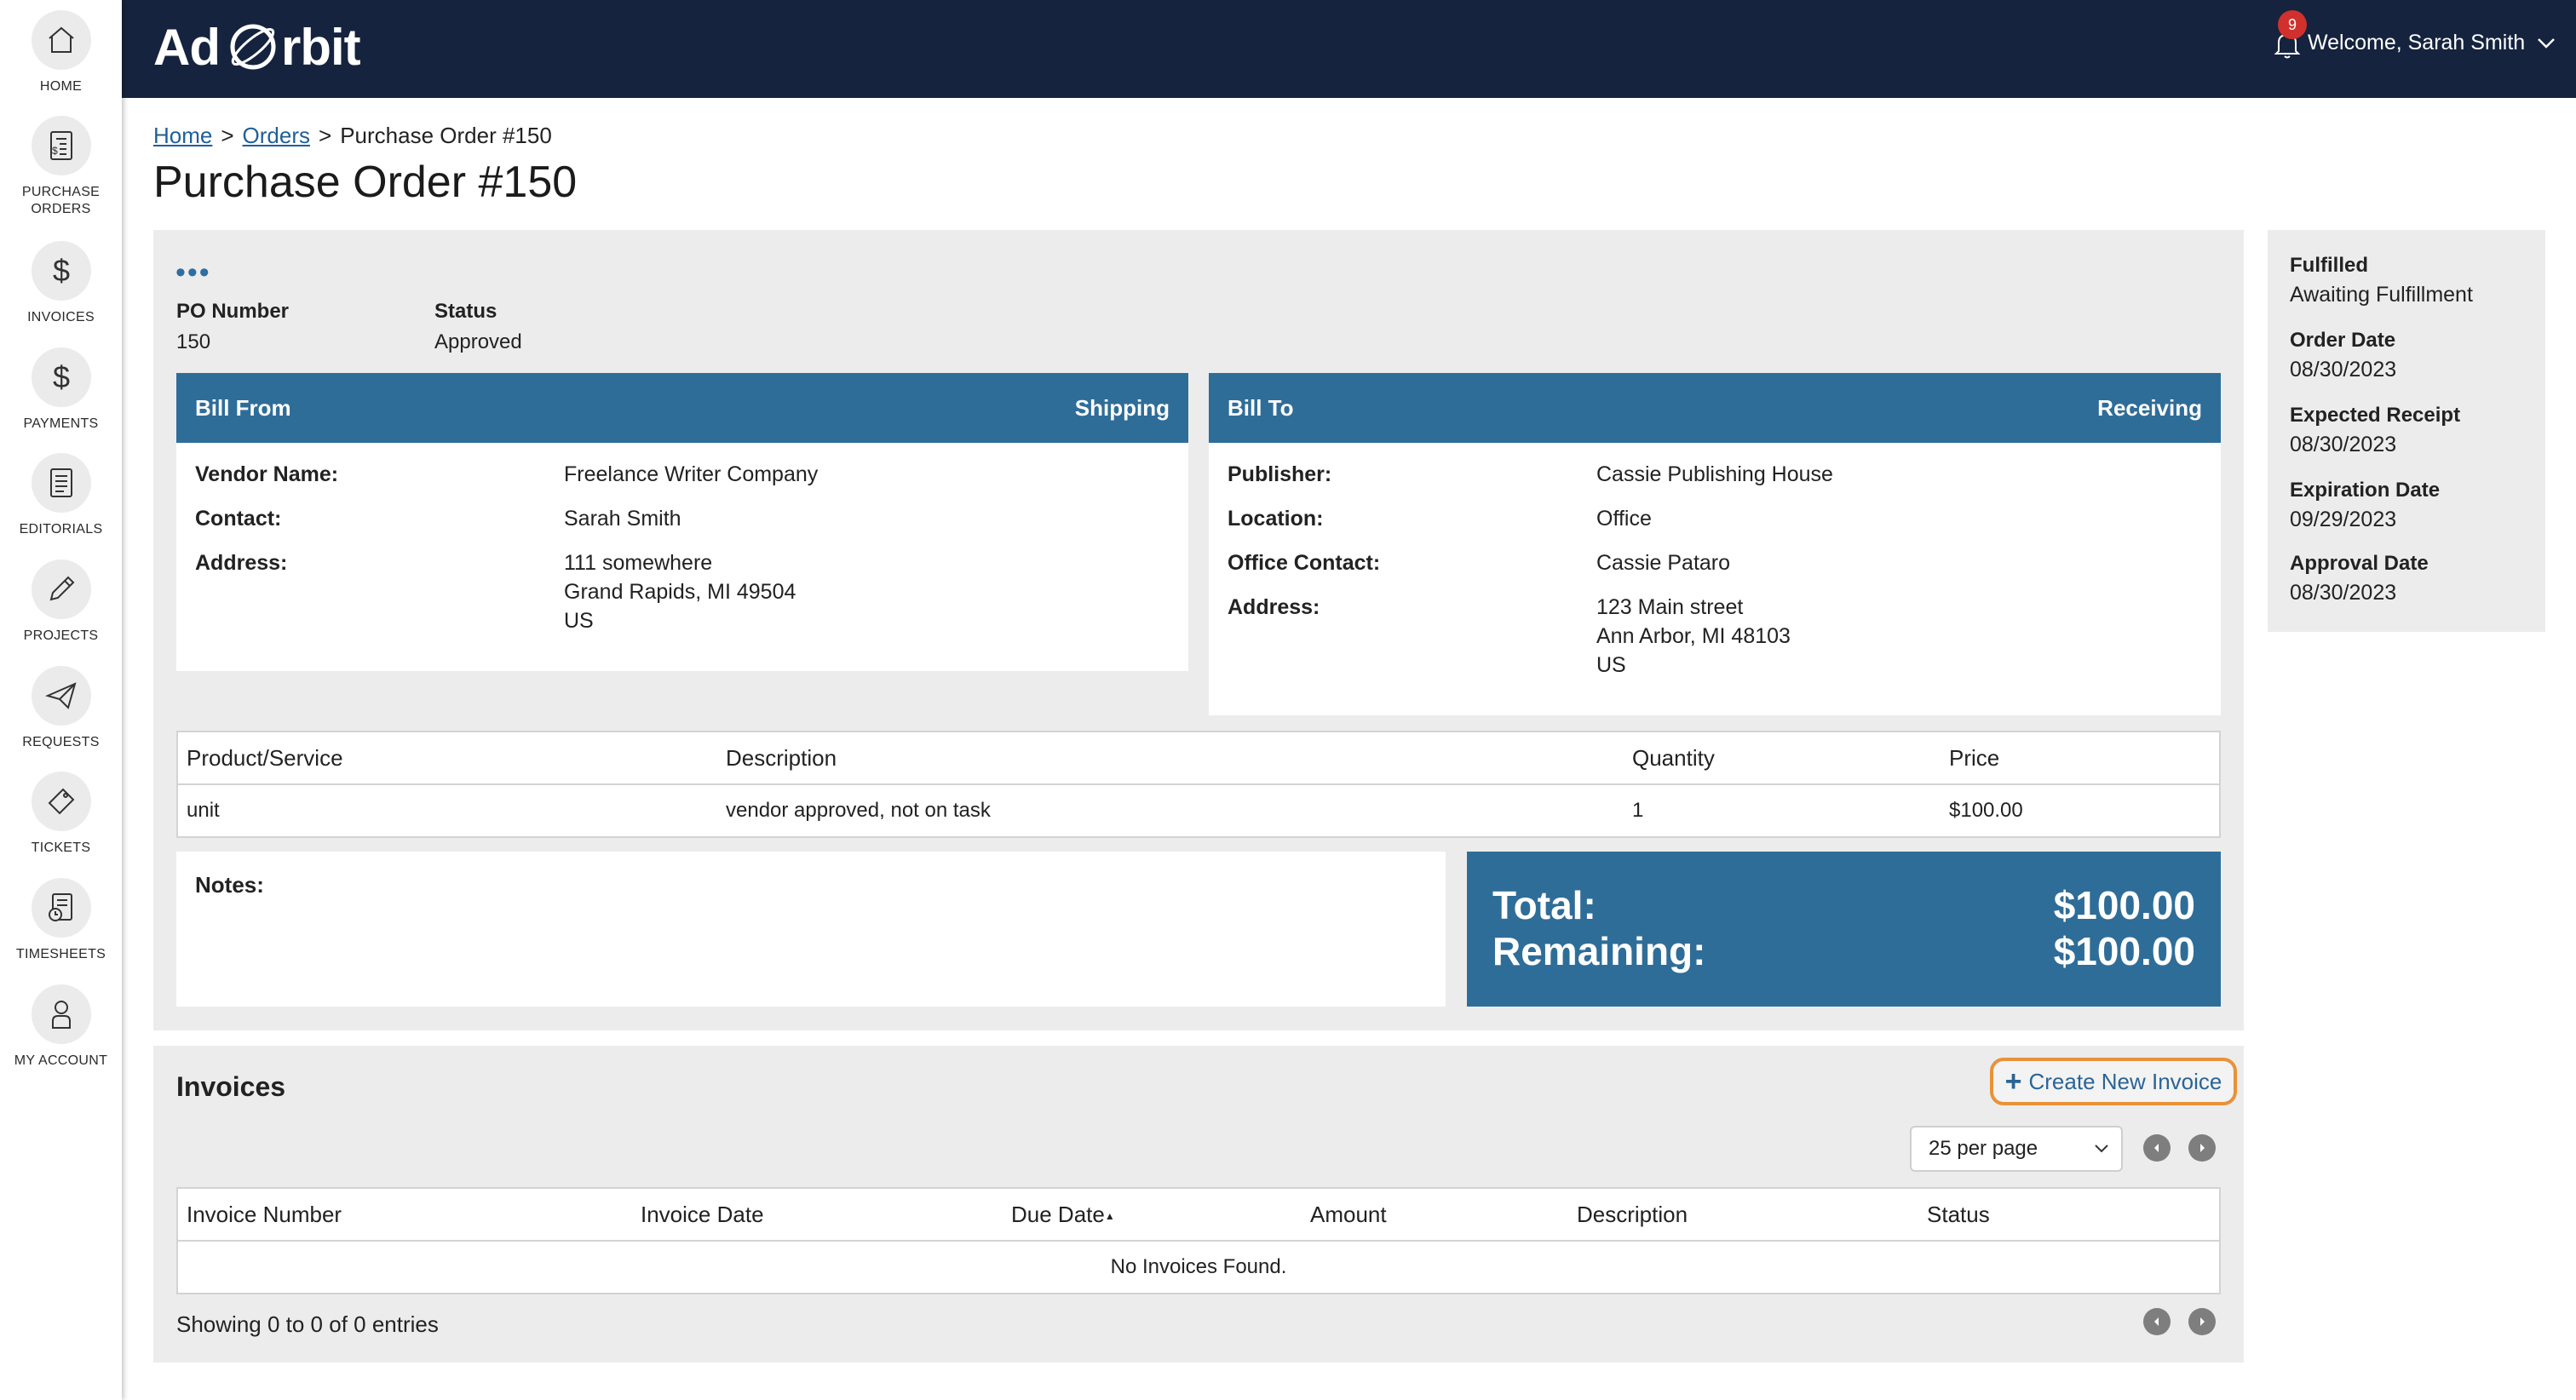  What do you see at coordinates (231, 1086) in the screenshot?
I see `invoices-title: Invoices` at bounding box center [231, 1086].